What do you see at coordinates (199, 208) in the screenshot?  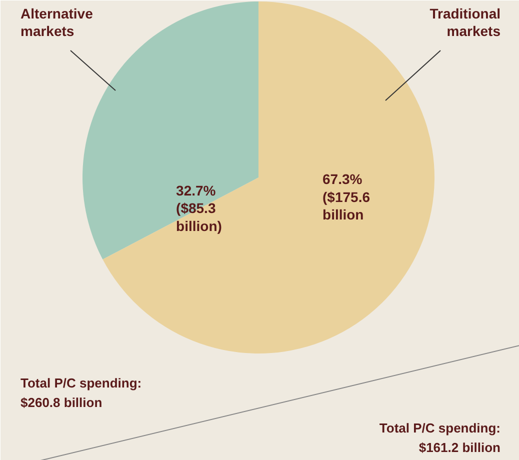 I see `data-label: 32.7% ($85.3 billion)` at bounding box center [199, 208].